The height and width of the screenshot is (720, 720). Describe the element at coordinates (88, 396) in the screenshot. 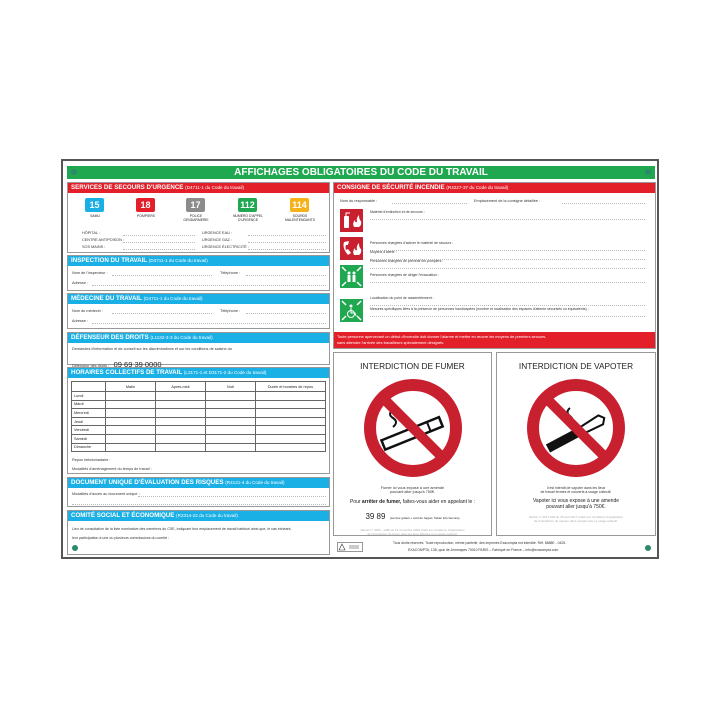

I see `day-label: Lundi` at that location.